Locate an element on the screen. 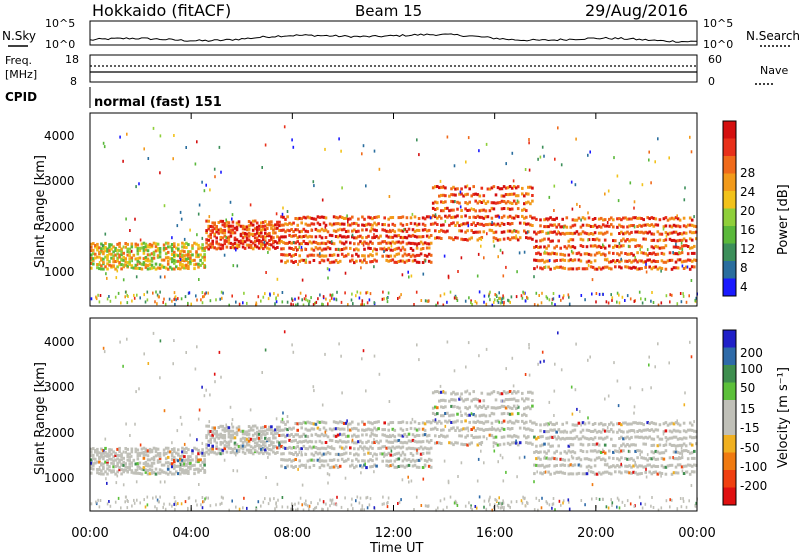  frequency-panel: 18 8 60 0 Freq. [MHz] Nave is located at coordinates (396, 70).